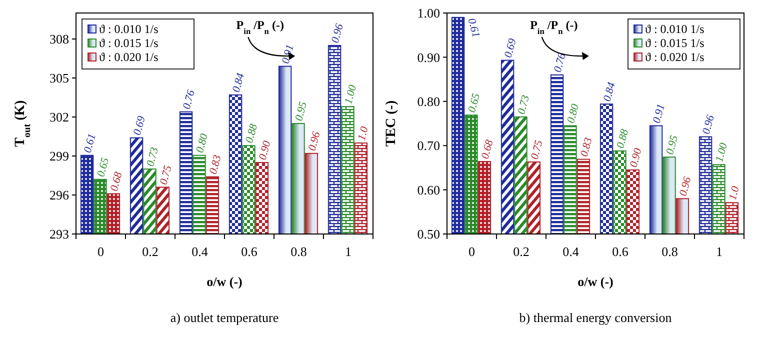  Describe the element at coordinates (59, 78) in the screenshot. I see `y-tick-label: 305` at that location.